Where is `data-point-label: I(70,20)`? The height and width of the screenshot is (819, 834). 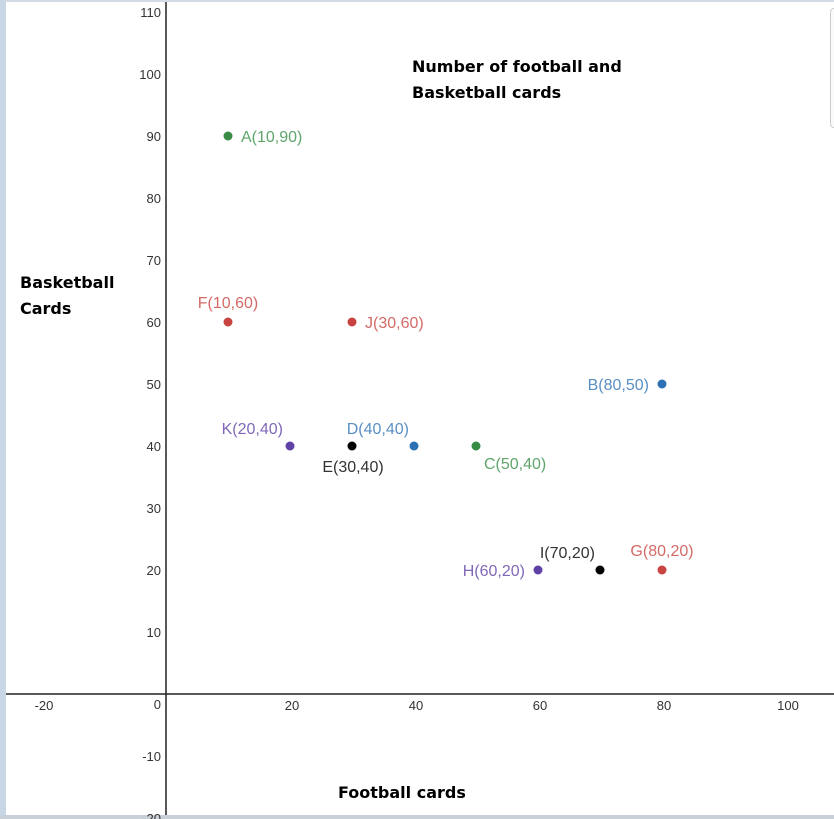 data-point-label: I(70,20) is located at coordinates (567, 553).